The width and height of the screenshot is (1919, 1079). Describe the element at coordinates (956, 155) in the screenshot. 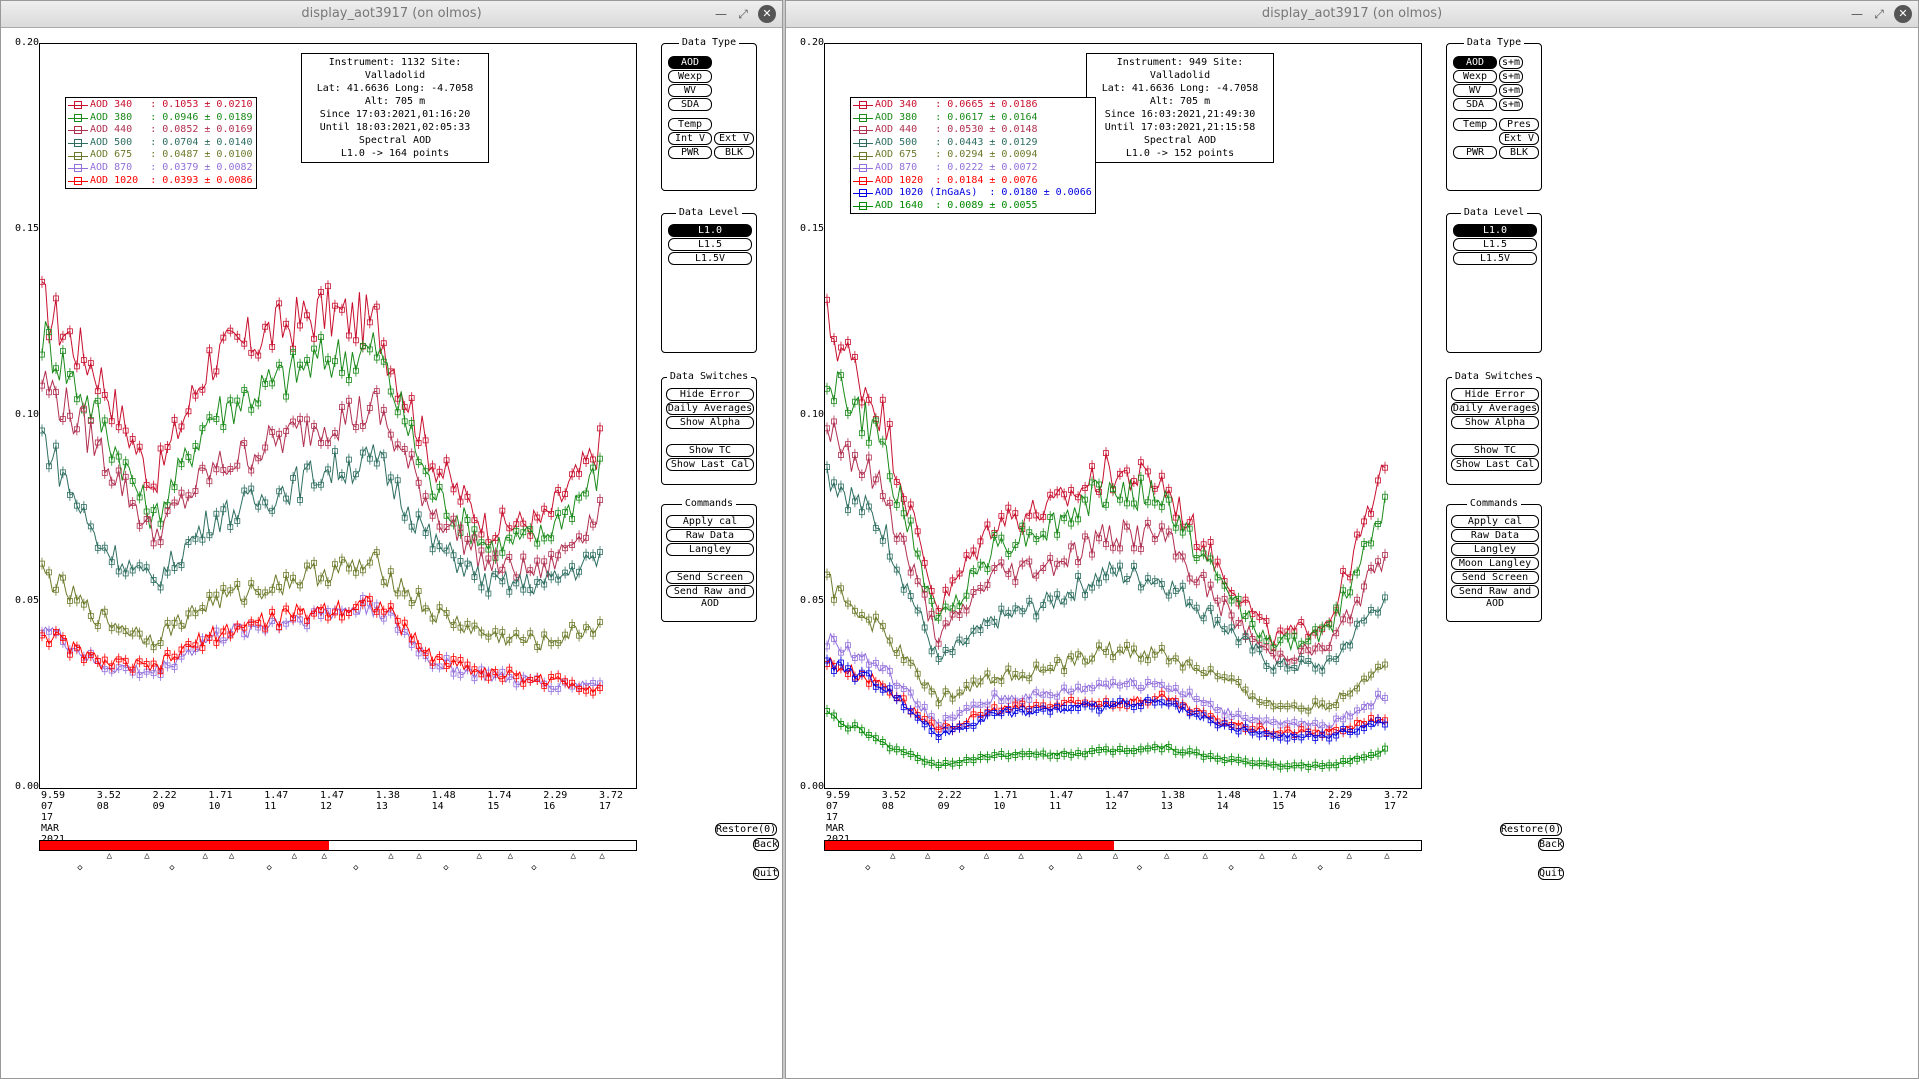

I see `legend-text: AOD 675 : 0.0294 ± 0.0094` at that location.